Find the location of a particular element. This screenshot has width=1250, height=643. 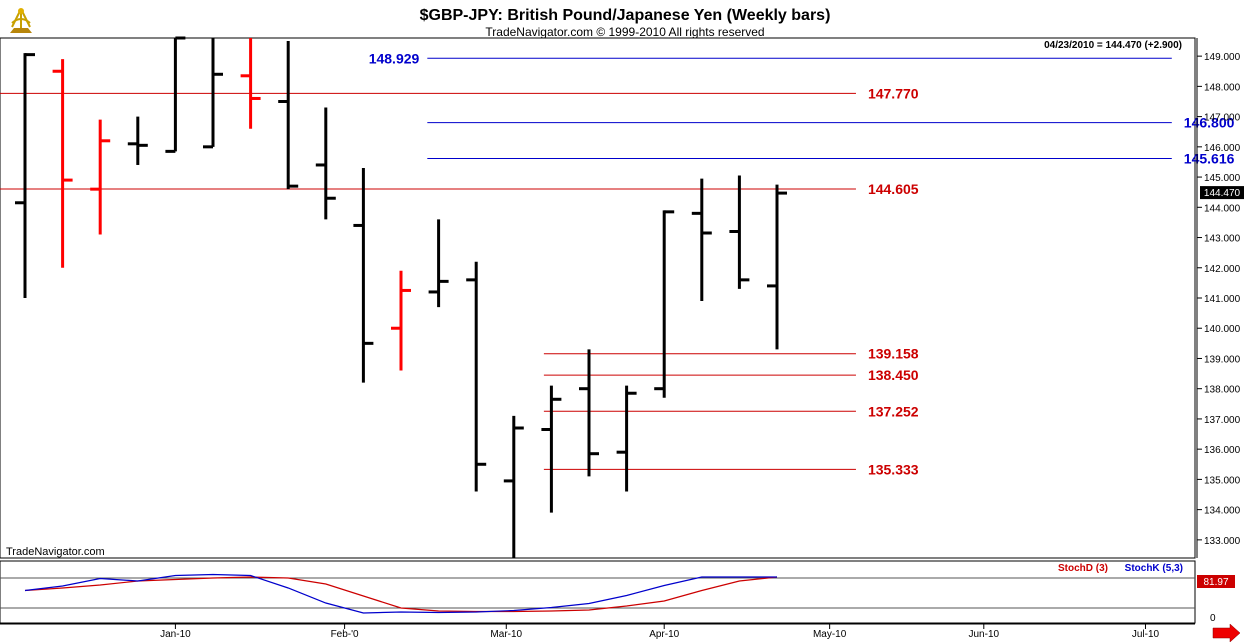

last-price-tag: 144.470 is located at coordinates (1222, 193).